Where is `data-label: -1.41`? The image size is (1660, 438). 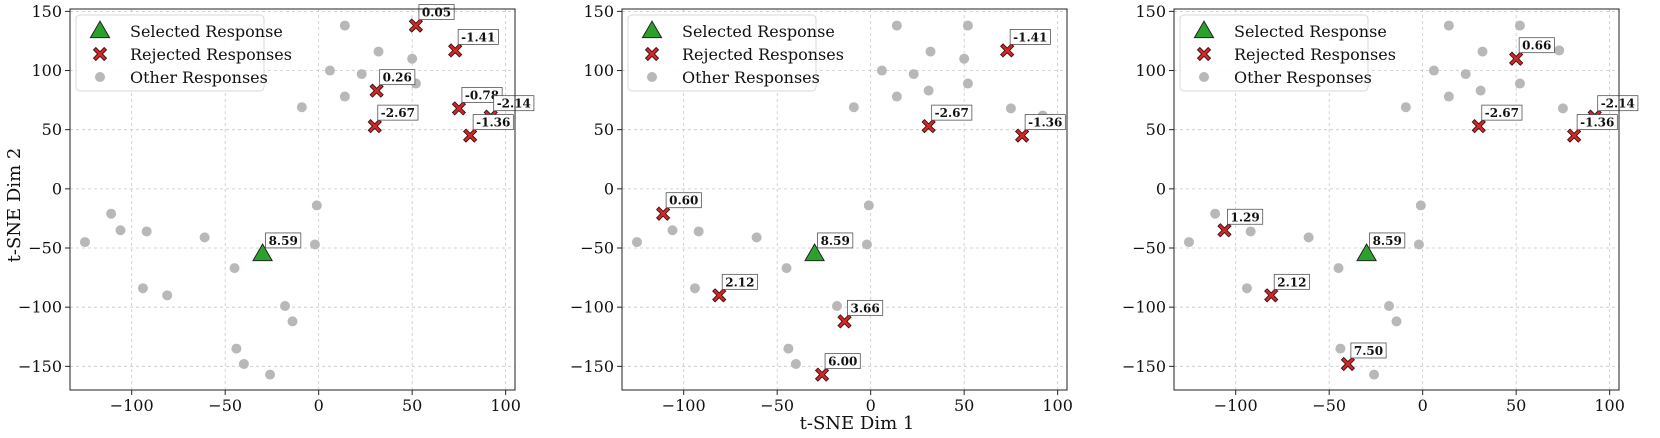
data-label: -1.41 is located at coordinates (1030, 37).